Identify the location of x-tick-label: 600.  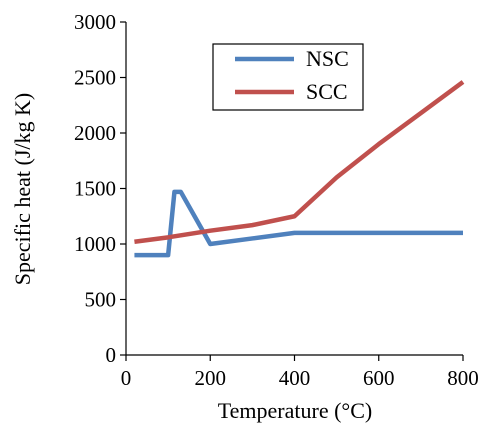
(379, 378).